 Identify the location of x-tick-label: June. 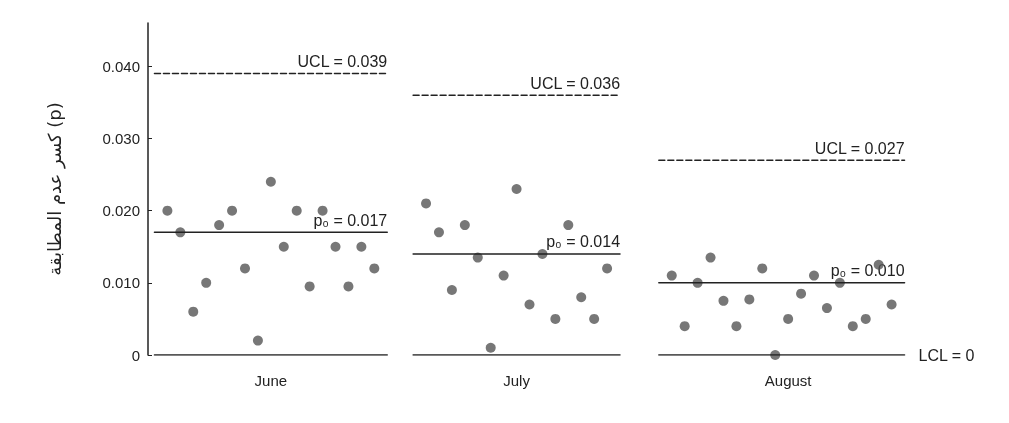
(271, 380).